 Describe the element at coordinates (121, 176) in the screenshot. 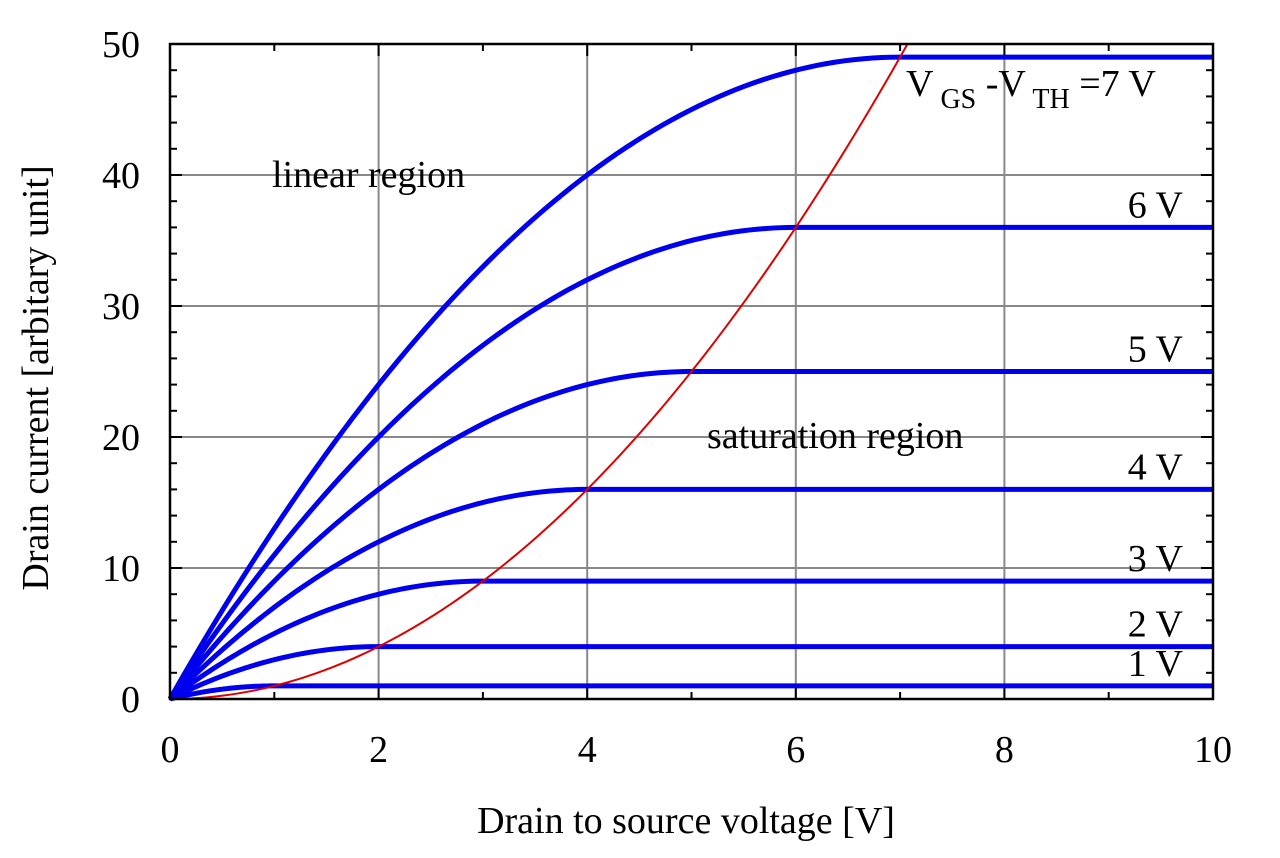

I see `y-tick-label: 40` at that location.